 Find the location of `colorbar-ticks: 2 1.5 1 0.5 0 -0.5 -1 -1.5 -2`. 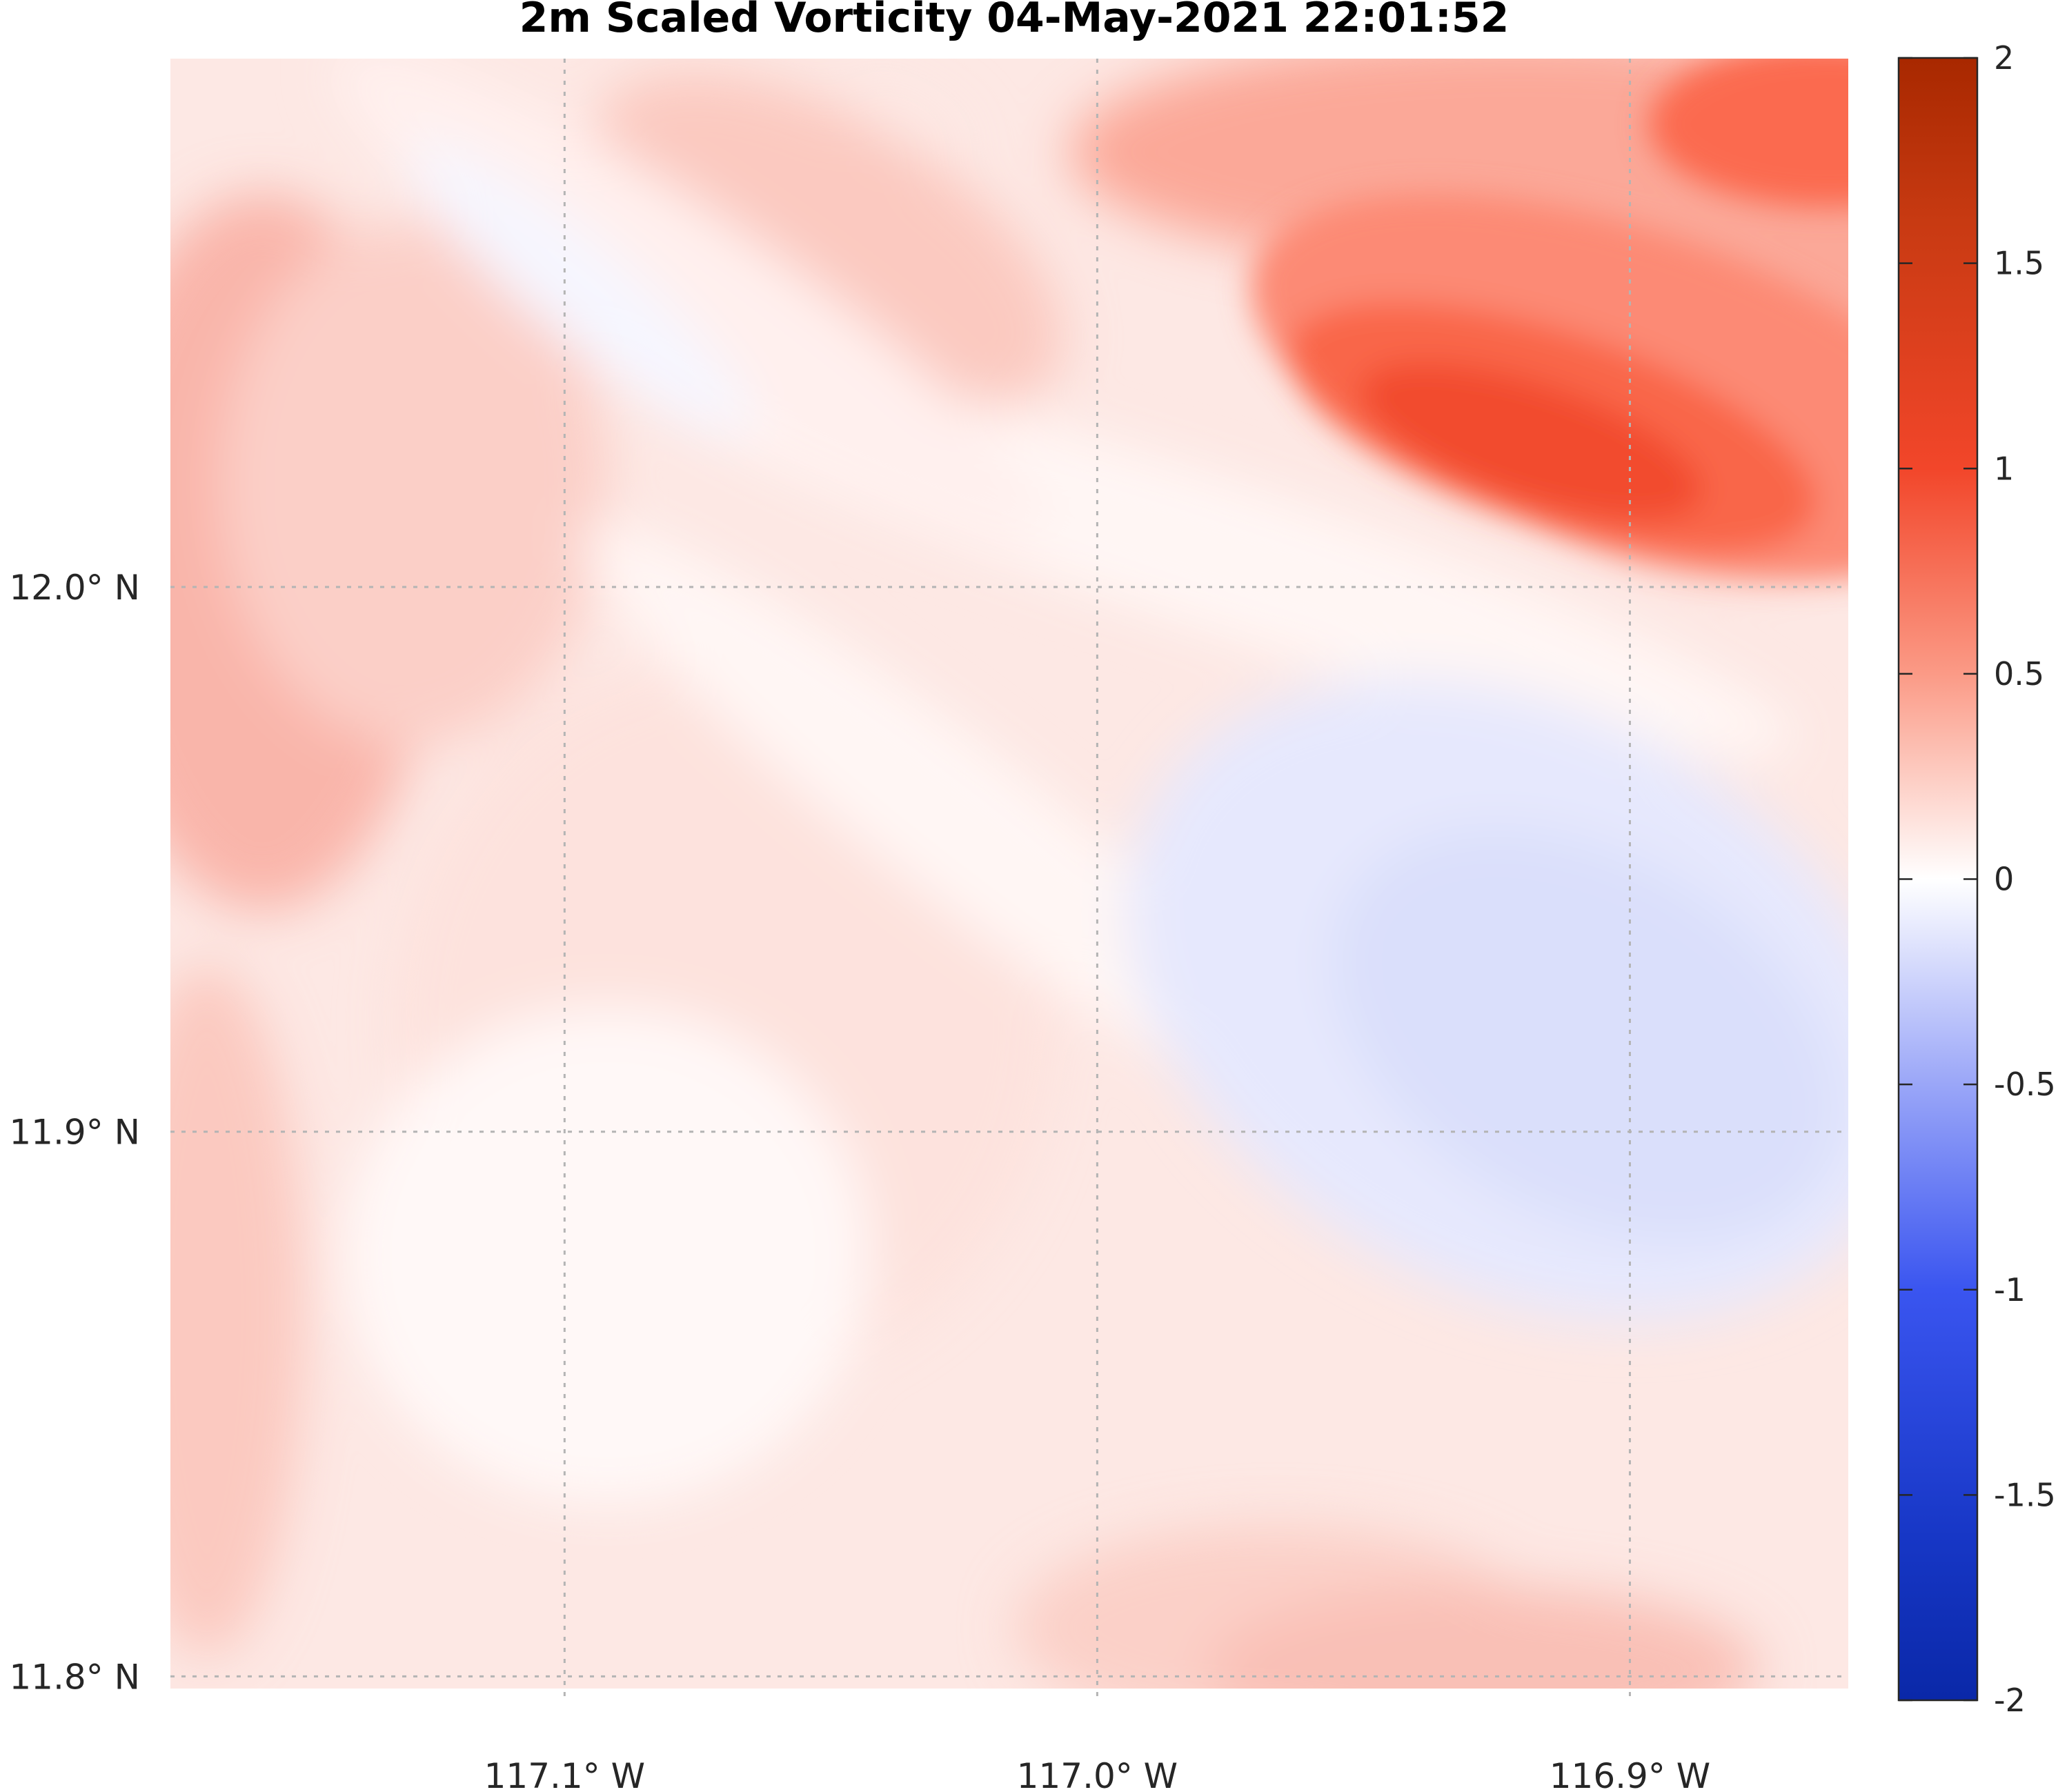

colorbar-ticks: 2 1.5 1 0.5 0 -0.5 -1 -1.5 -2 is located at coordinates (1977, 879).